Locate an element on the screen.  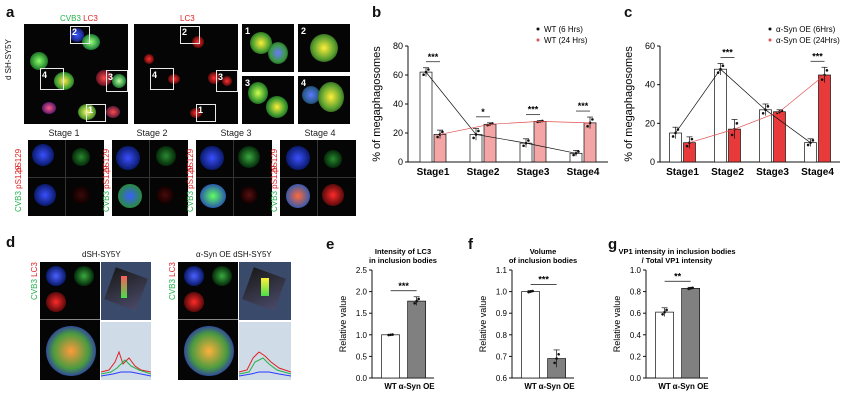
row-label-cvb3-1: CVB3 pS129 is located at coordinates (18, 188).